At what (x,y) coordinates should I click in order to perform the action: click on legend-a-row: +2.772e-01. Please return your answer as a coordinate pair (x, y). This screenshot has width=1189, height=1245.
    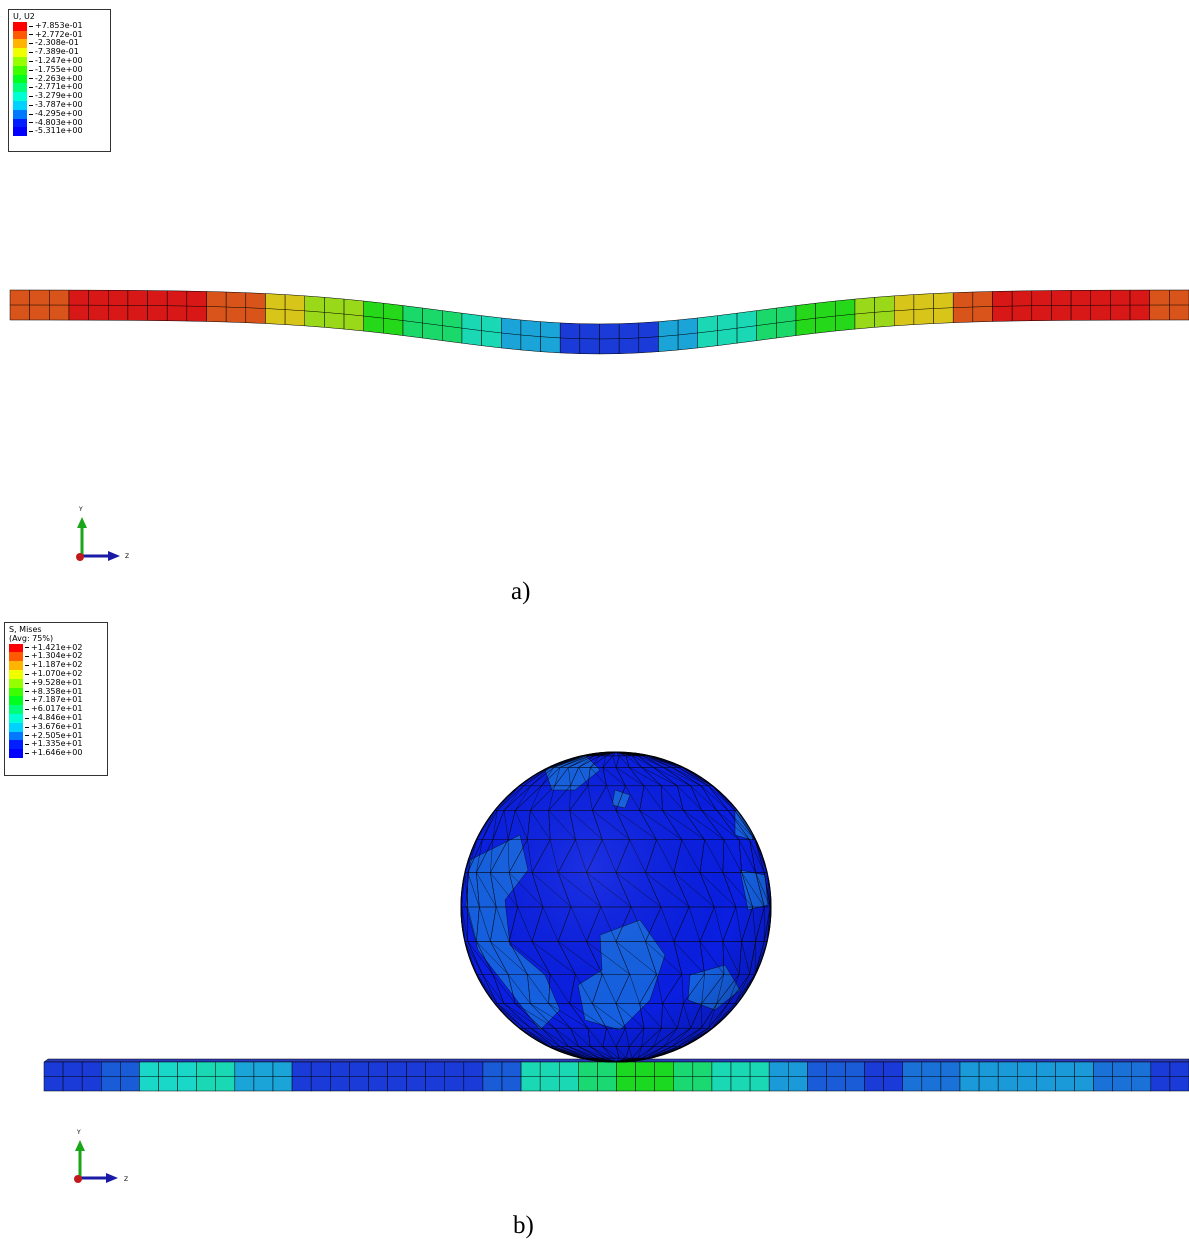
    Looking at the image, I should click on (59, 34).